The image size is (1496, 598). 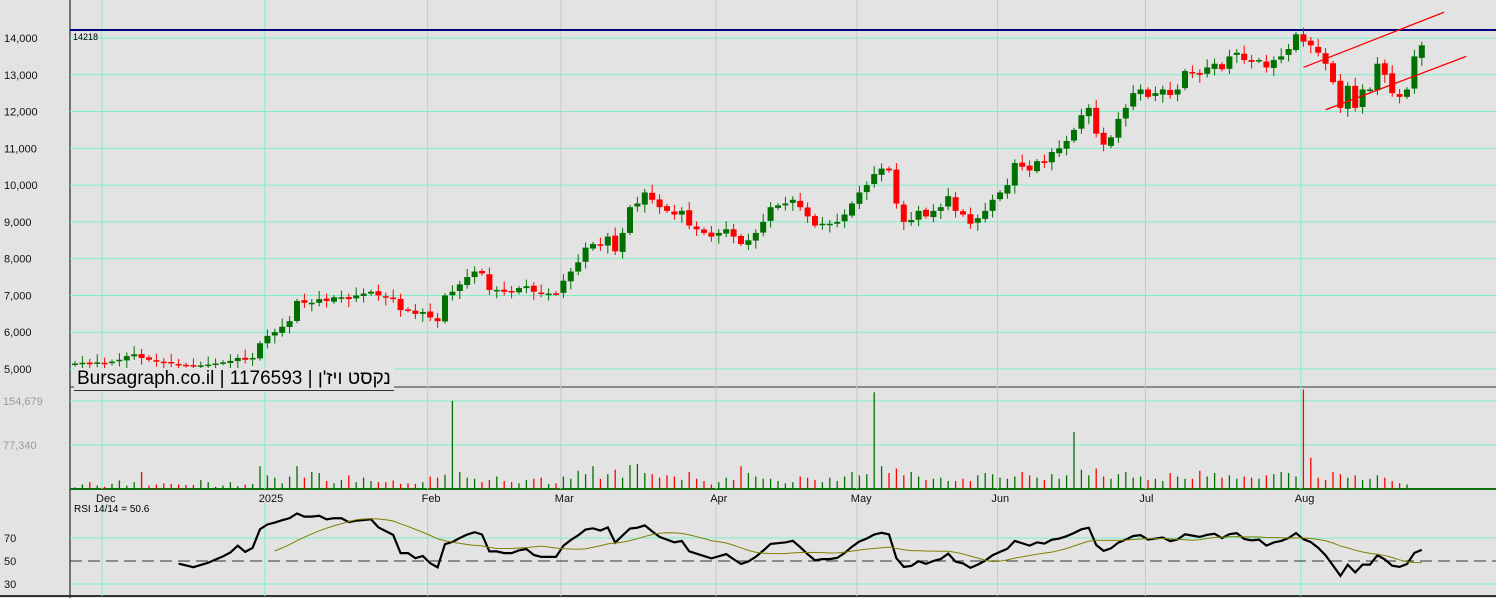 I want to click on rsi-ma-line, so click(x=848, y=541).